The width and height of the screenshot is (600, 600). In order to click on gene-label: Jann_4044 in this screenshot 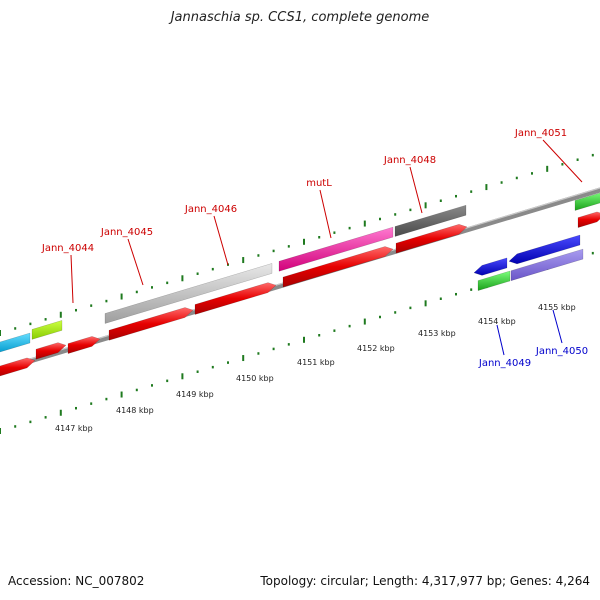, I will do `click(67, 248)`.